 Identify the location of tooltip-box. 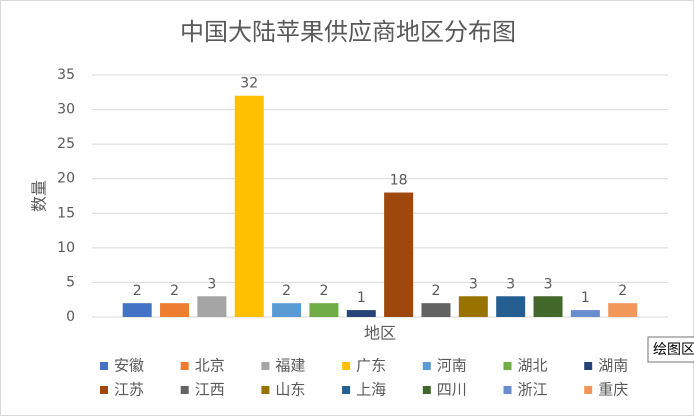
(670, 349).